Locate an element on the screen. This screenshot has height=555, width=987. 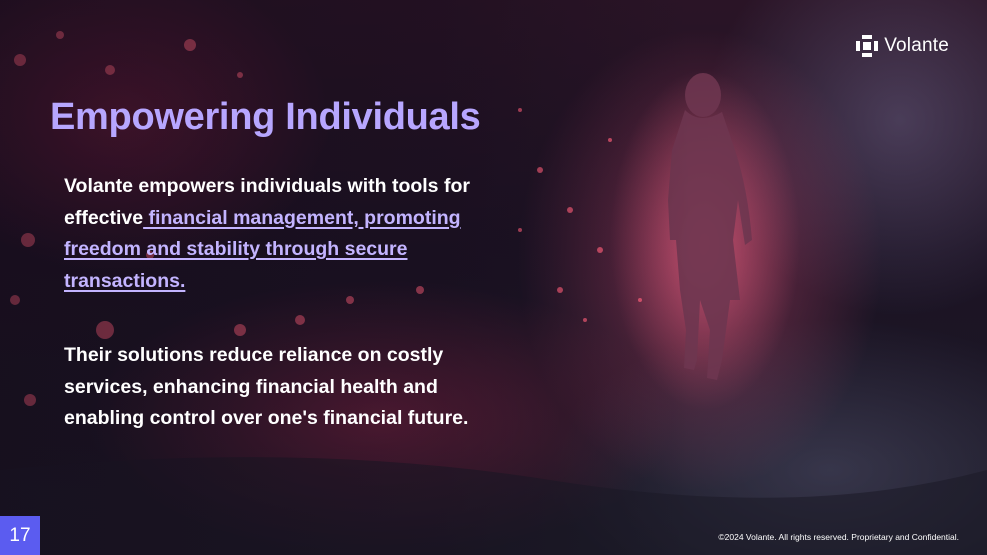
volante-logo: Volante is located at coordinates (902, 46).